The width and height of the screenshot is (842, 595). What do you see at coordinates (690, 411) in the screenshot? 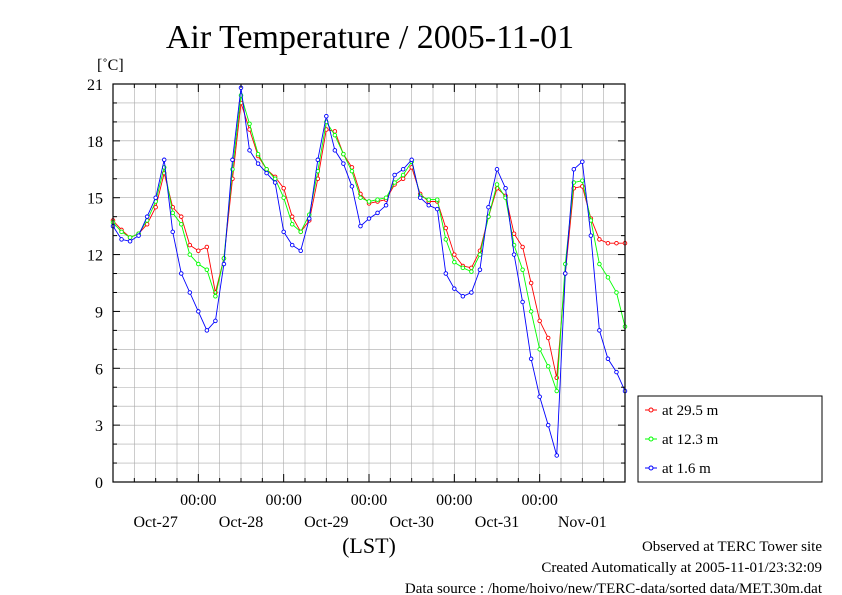
I see `legend-label: at 29.5 m` at bounding box center [690, 411].